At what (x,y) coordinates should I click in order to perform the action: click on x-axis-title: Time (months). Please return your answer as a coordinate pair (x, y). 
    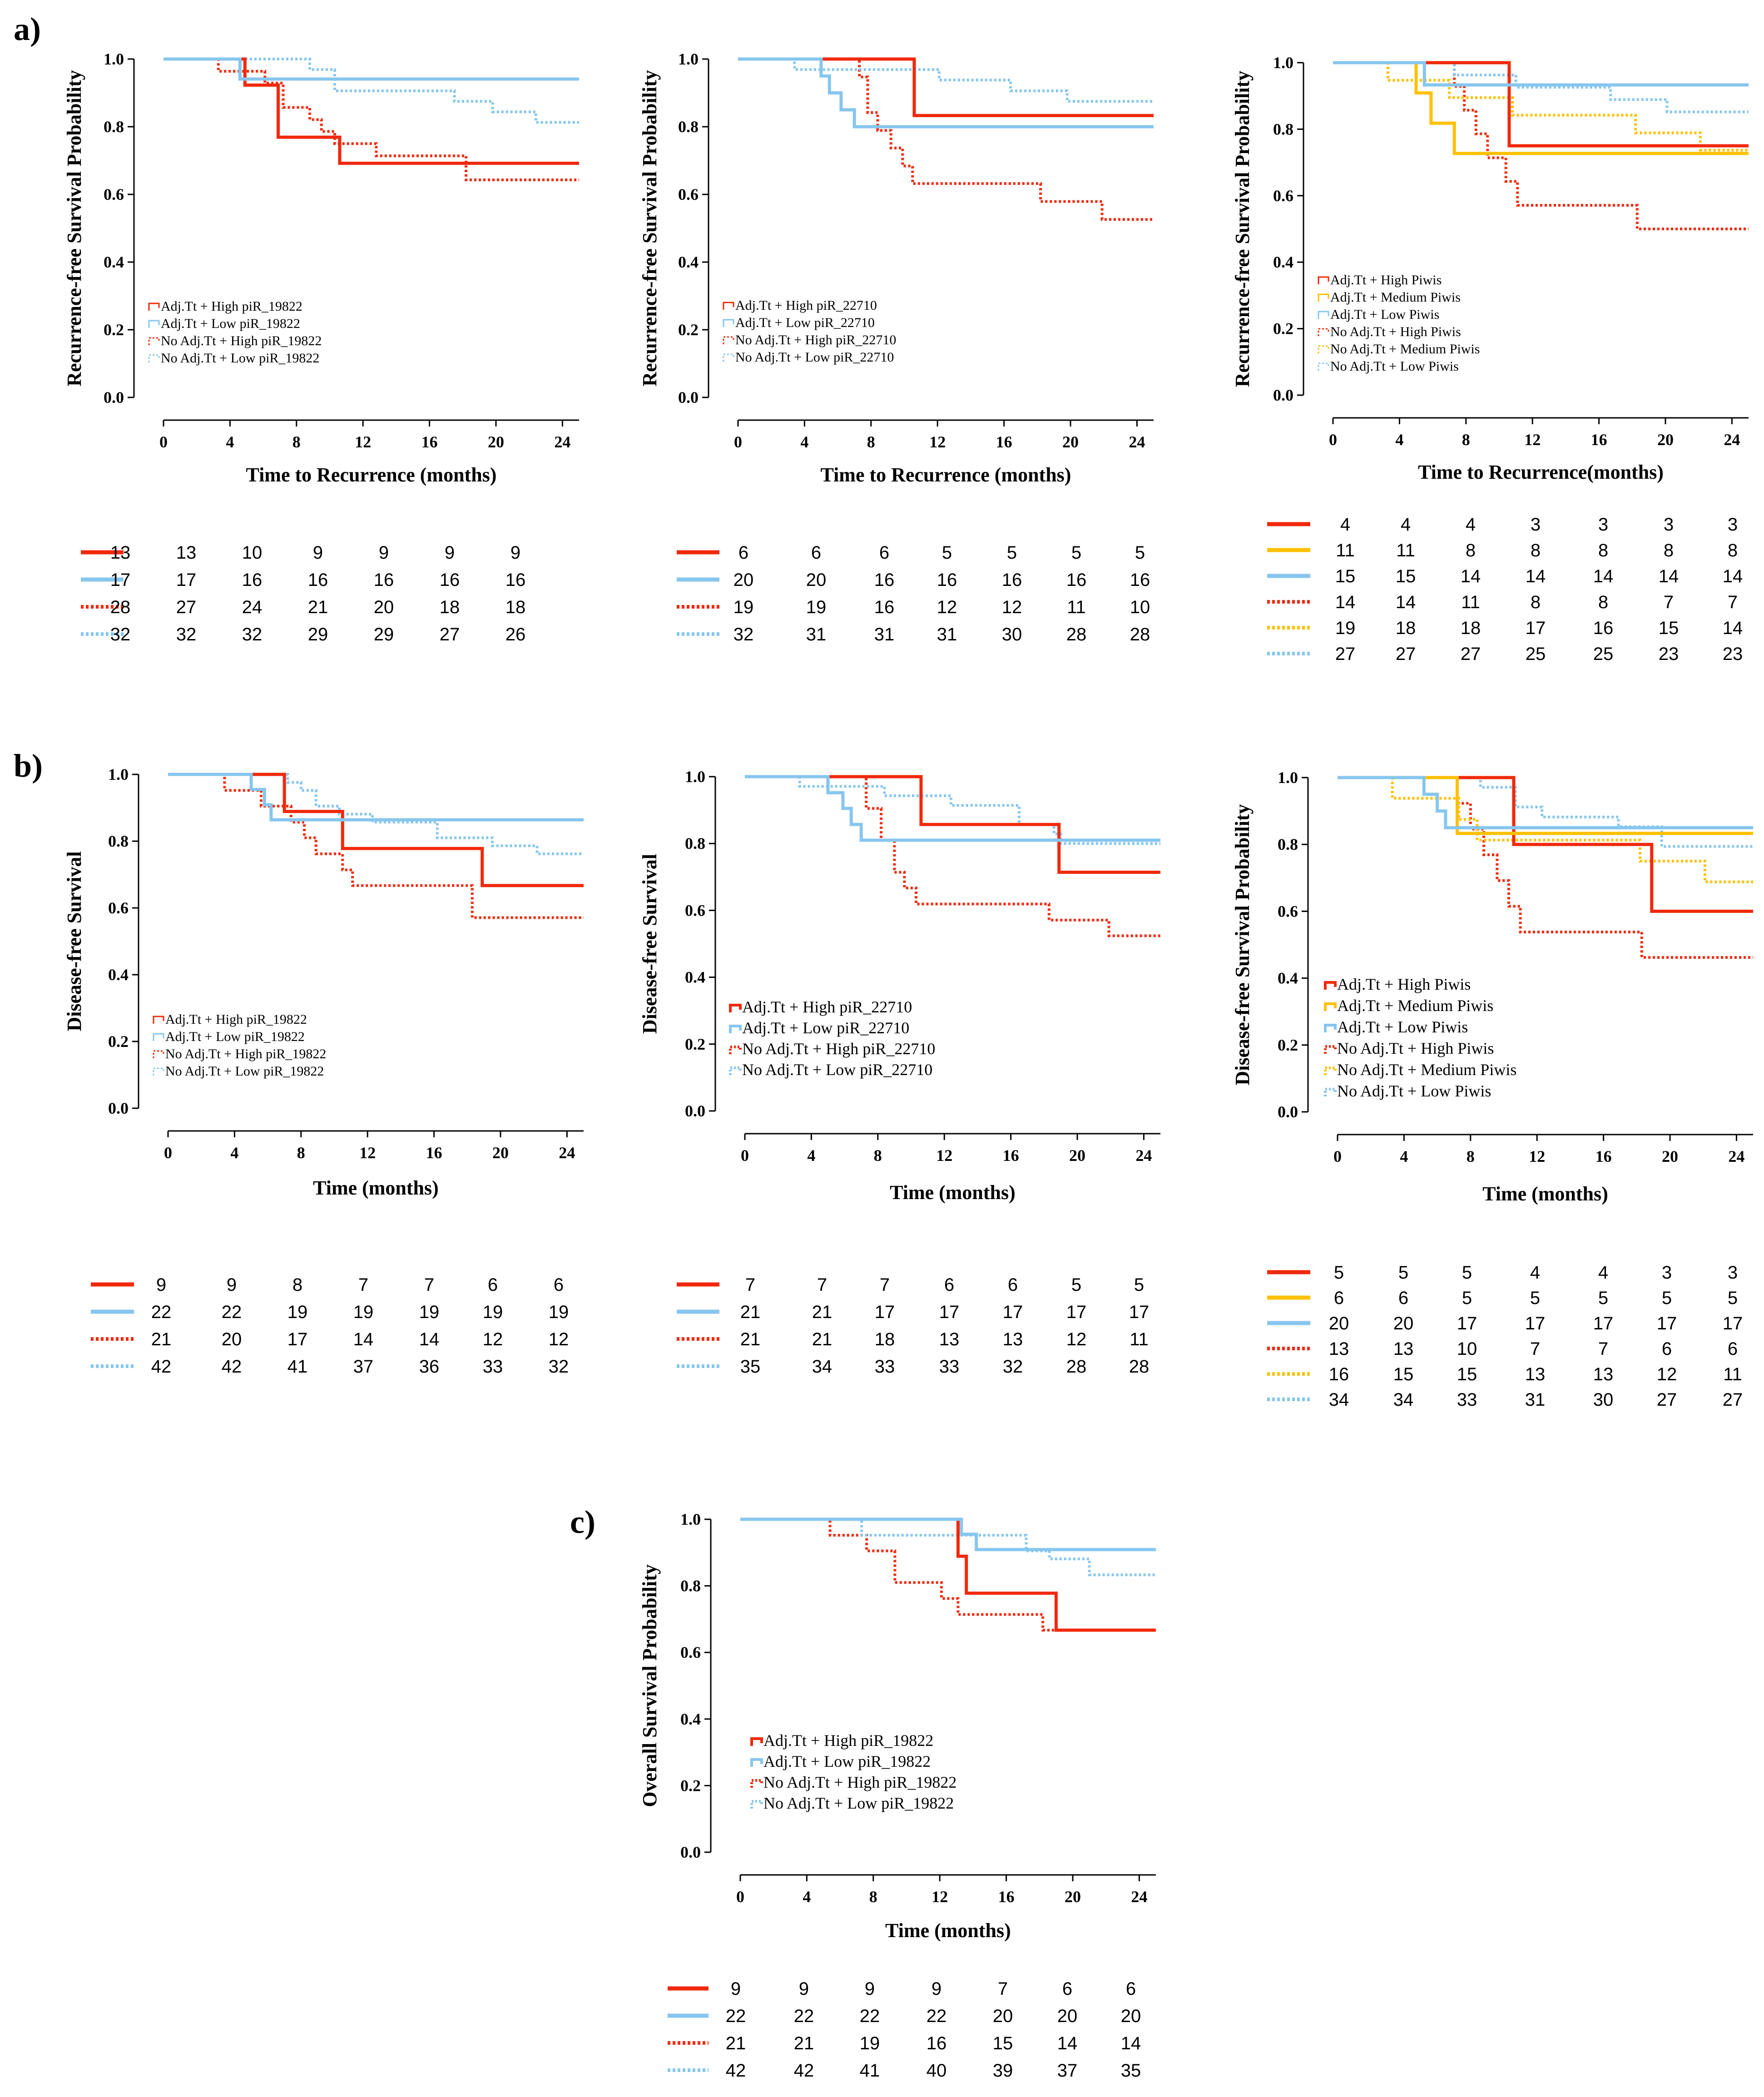
    Looking at the image, I should click on (953, 1192).